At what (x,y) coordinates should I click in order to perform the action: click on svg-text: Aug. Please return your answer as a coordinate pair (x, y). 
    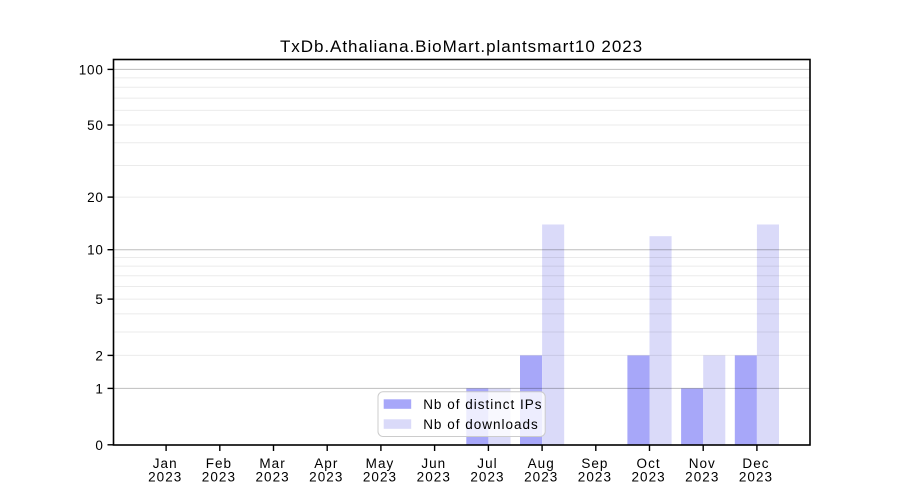
    Looking at the image, I should click on (541, 463).